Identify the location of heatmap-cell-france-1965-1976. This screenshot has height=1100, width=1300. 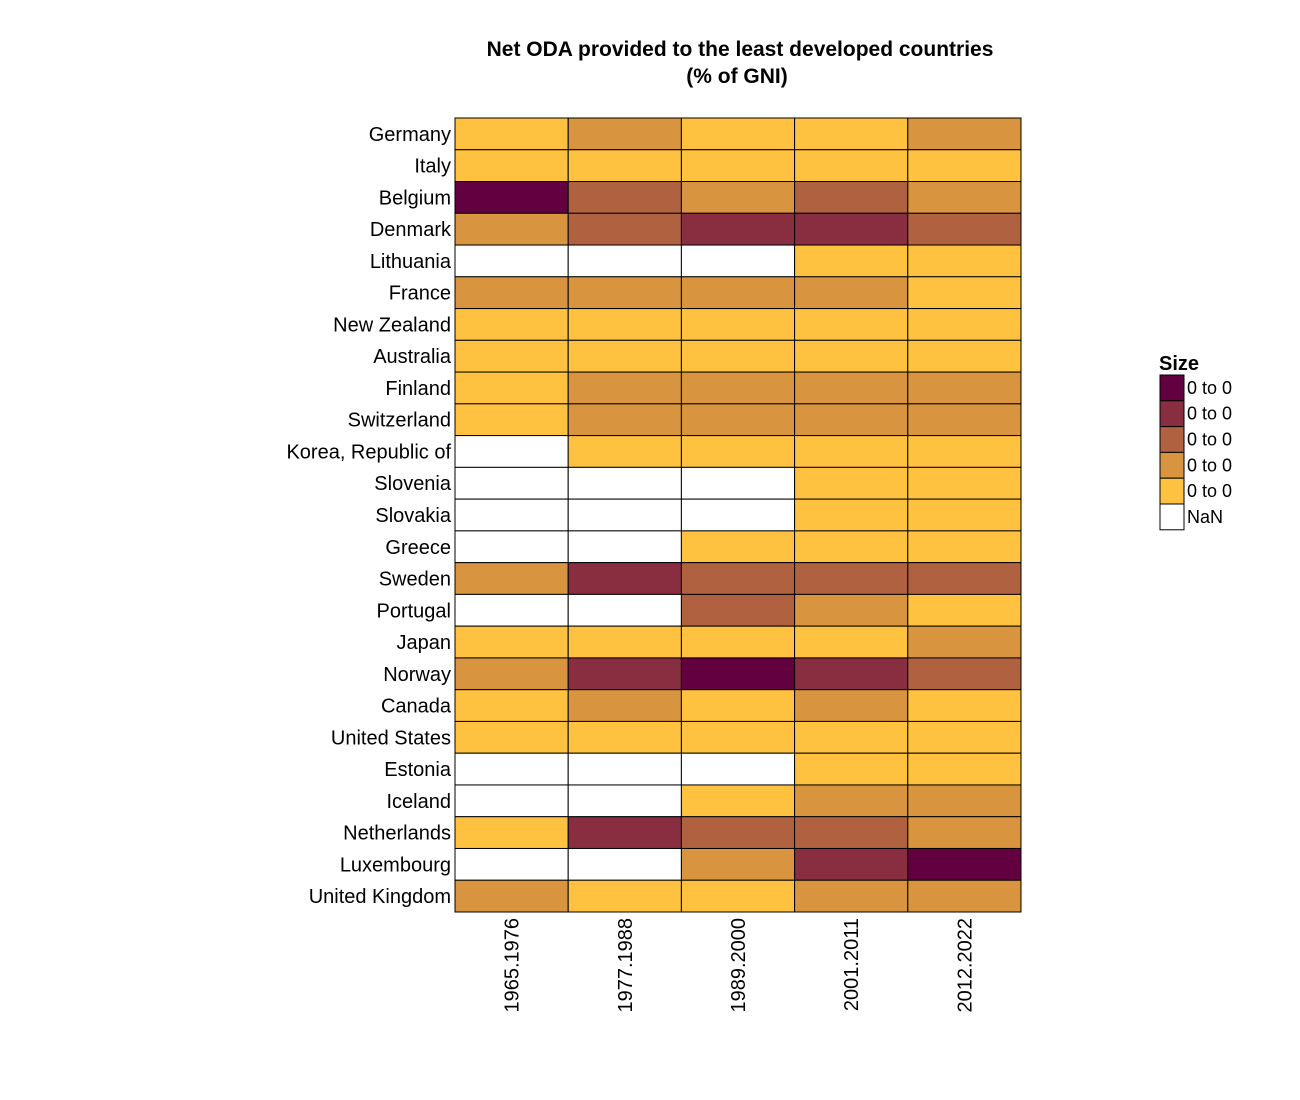
(511, 293).